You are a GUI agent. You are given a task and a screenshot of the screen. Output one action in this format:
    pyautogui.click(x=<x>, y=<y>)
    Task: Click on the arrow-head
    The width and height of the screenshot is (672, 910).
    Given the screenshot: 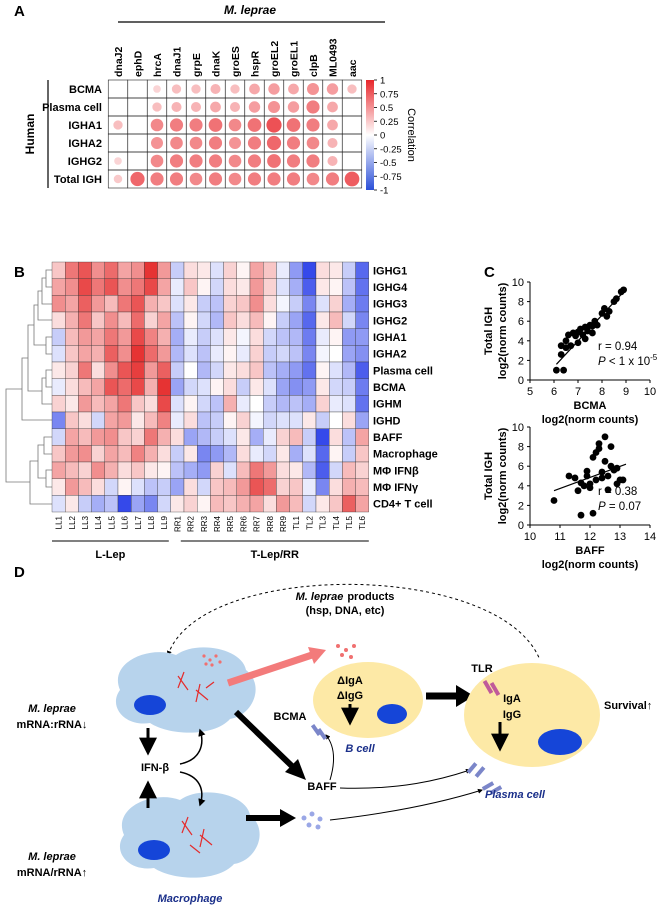 What is the action you would take?
    pyautogui.click(x=317, y=655)
    